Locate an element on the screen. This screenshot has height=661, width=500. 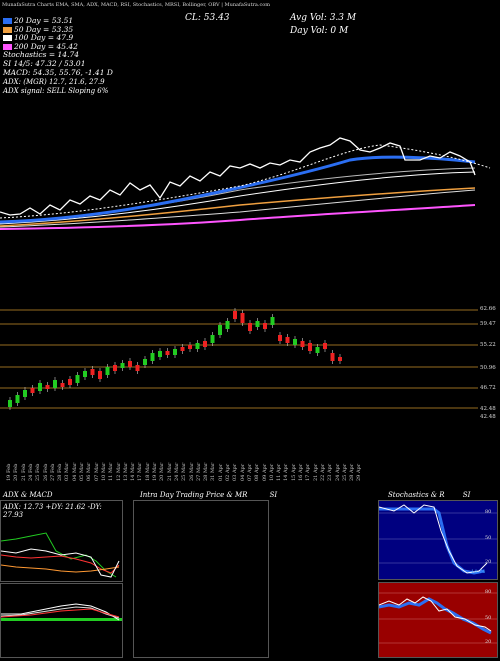
date-label: 18 Mar is located at coordinates (147, 471).